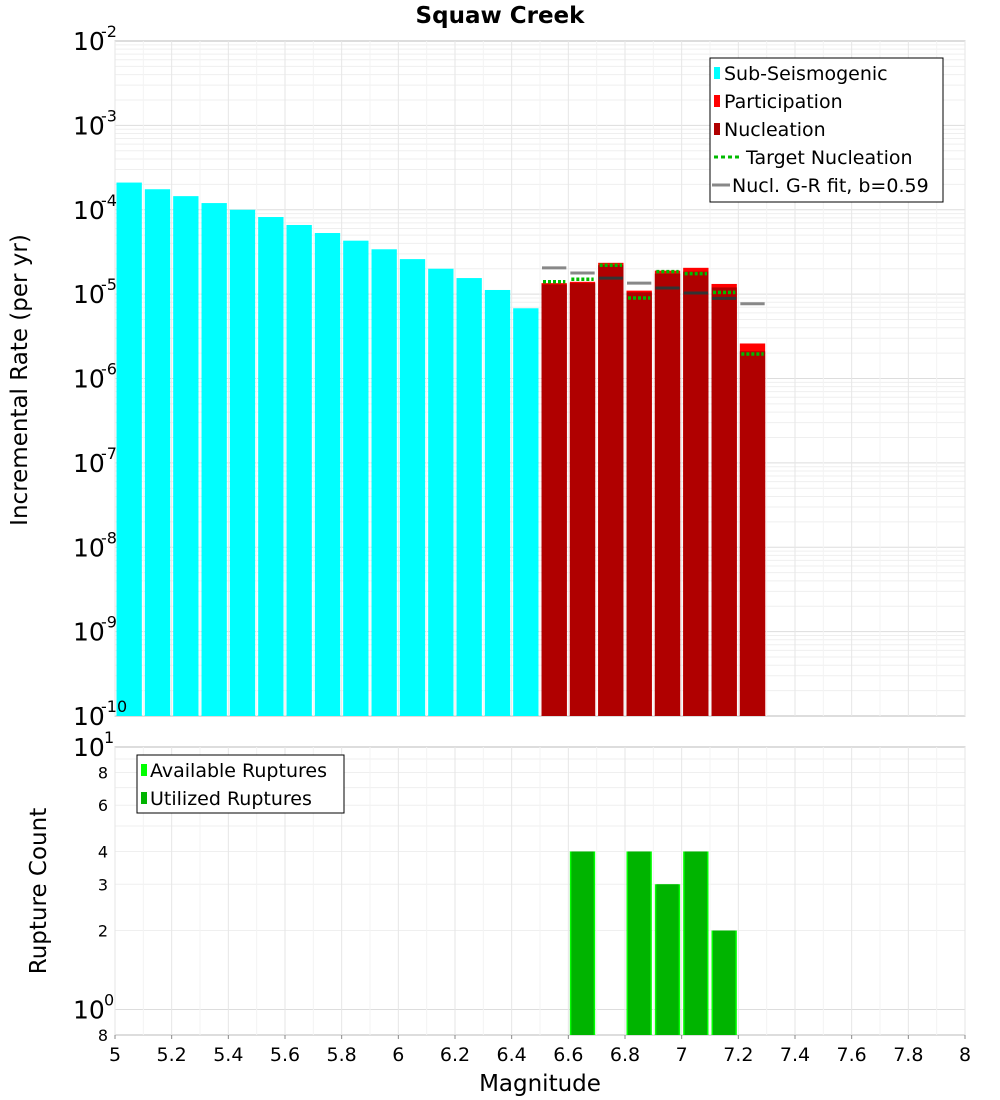 The image size is (1000, 1100). I want to click on x-tick-label: 5.2, so click(172, 1055).